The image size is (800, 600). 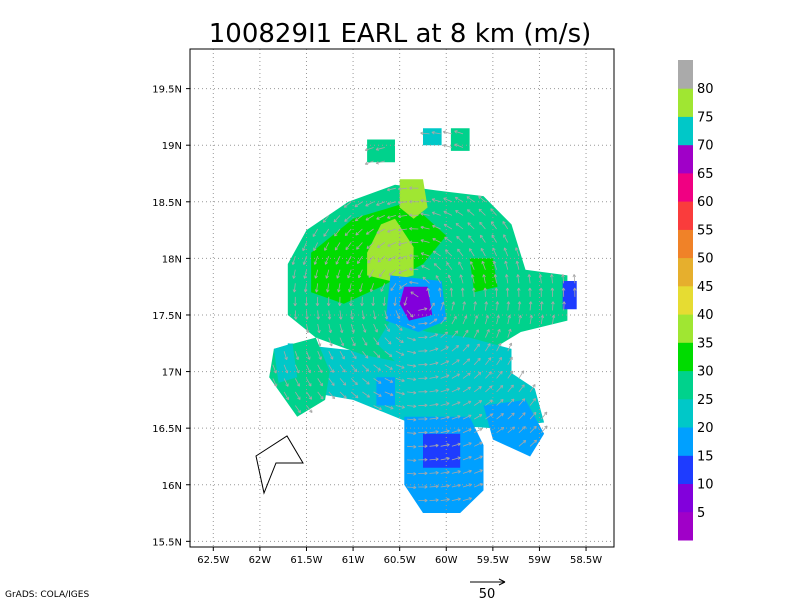 I want to click on y-tick-label-5: 18N, so click(x=172, y=259).